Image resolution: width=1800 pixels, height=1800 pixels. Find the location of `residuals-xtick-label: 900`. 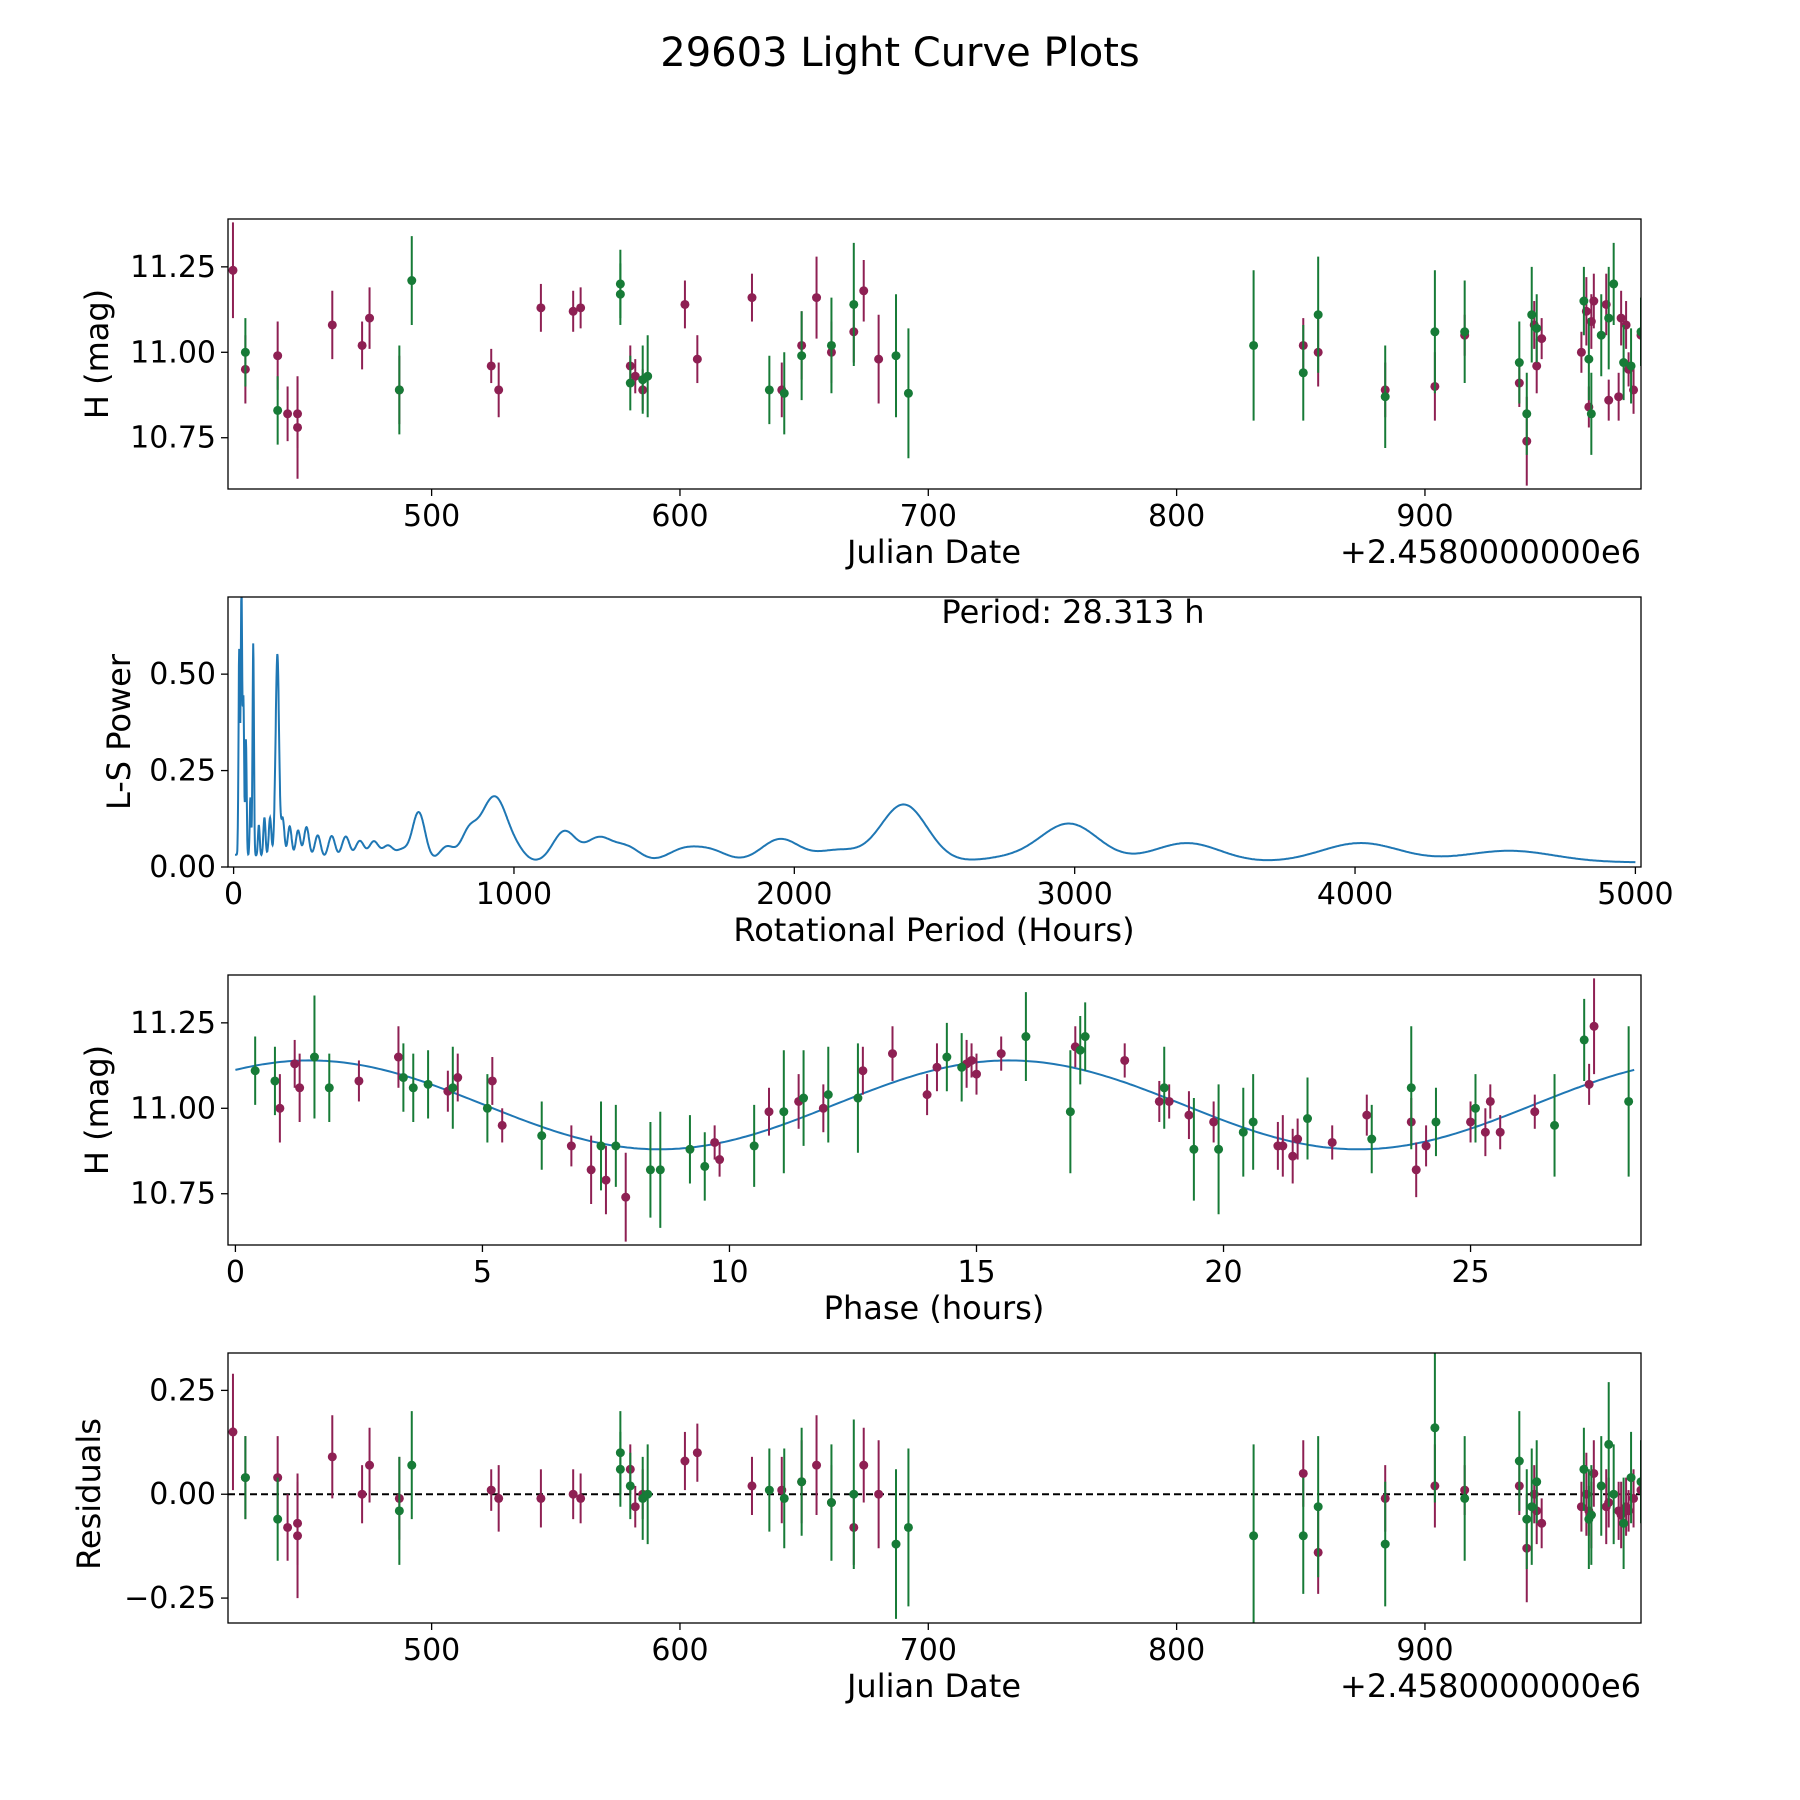

residuals-xtick-label: 900 is located at coordinates (1424, 1650).